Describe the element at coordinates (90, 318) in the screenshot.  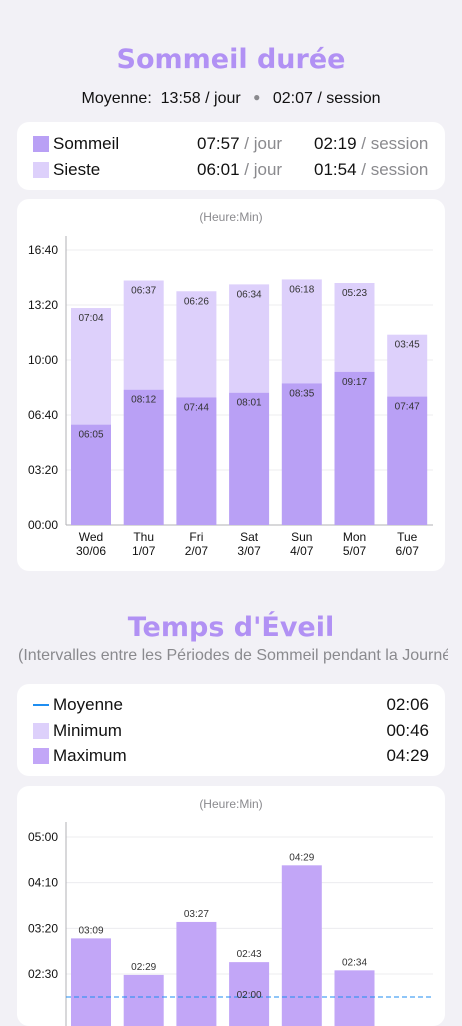
I see `sieste-value-label: 07:04` at that location.